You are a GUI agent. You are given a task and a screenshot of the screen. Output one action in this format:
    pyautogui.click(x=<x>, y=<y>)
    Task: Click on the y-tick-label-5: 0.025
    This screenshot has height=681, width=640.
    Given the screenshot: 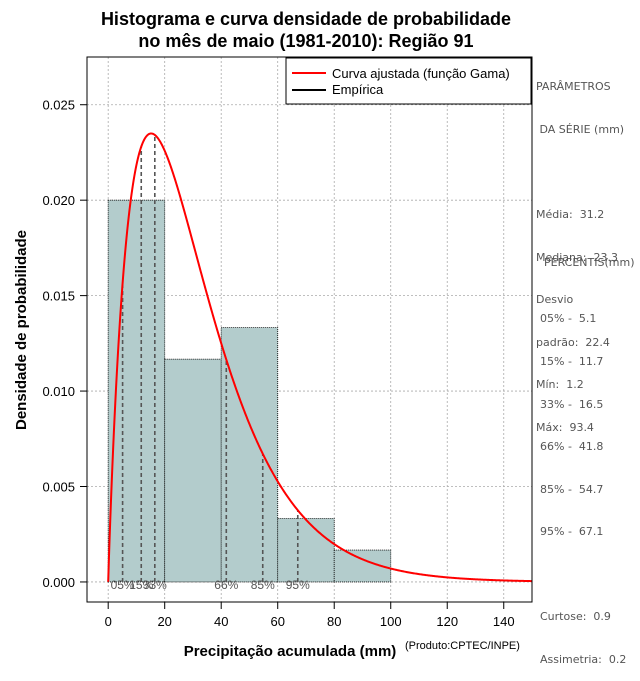 What is the action you would take?
    pyautogui.click(x=58, y=105)
    